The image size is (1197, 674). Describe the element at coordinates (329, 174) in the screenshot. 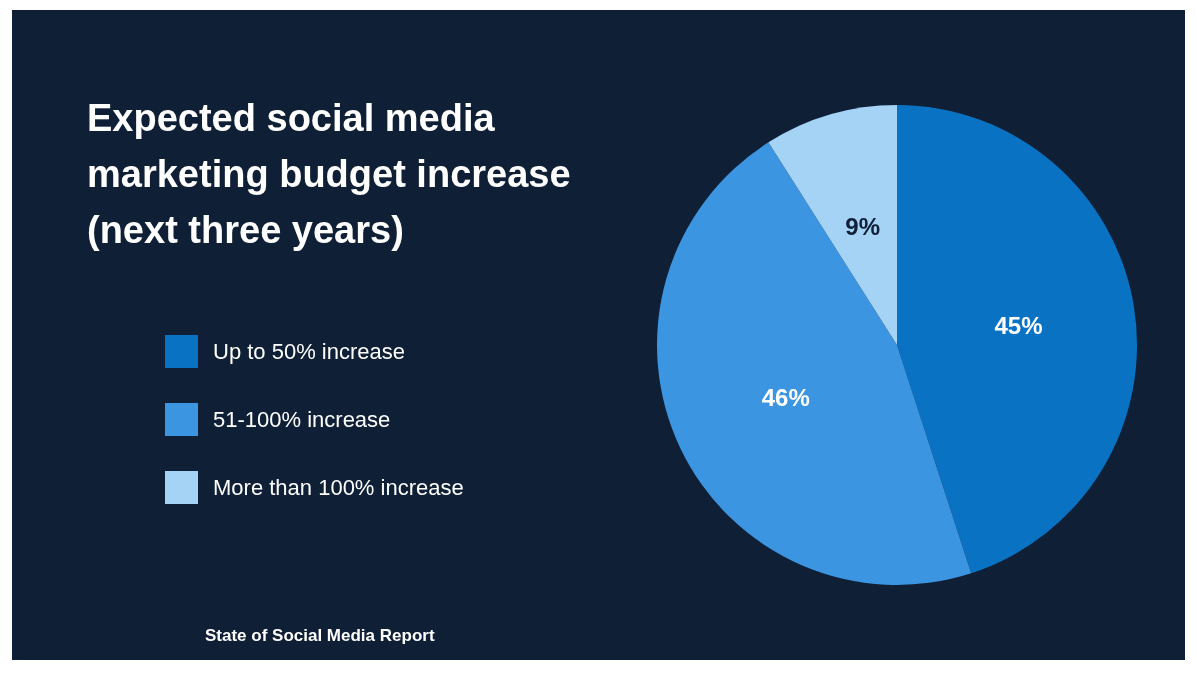

I see `text: Expected social media marketing budget increase (next three years)` at that location.